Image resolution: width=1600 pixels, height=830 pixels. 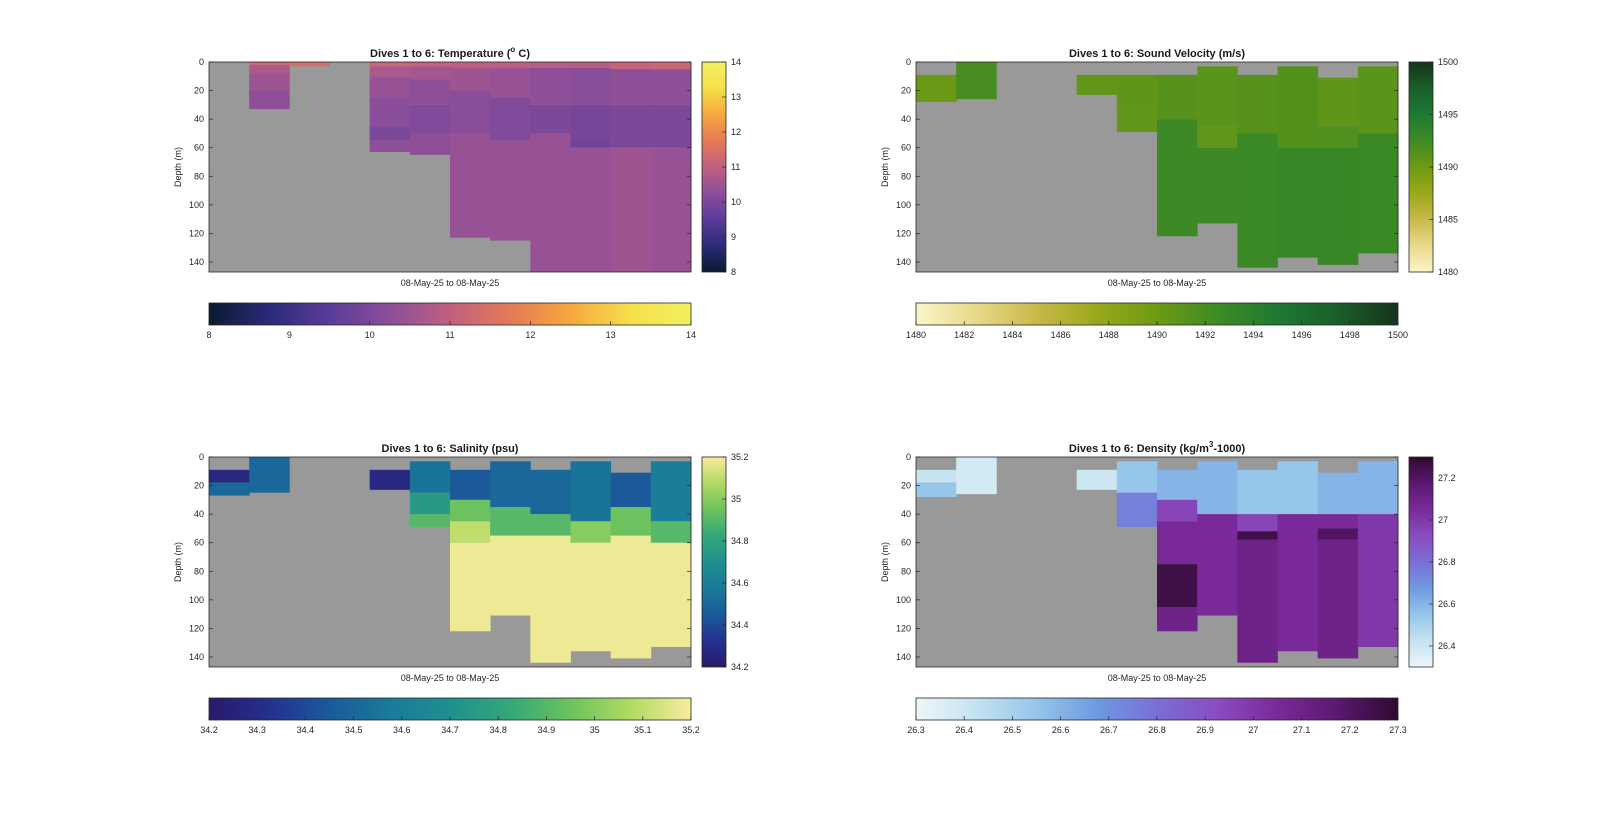 What do you see at coordinates (643, 730) in the screenshot?
I see `colorbar-tick-label: 35.1` at bounding box center [643, 730].